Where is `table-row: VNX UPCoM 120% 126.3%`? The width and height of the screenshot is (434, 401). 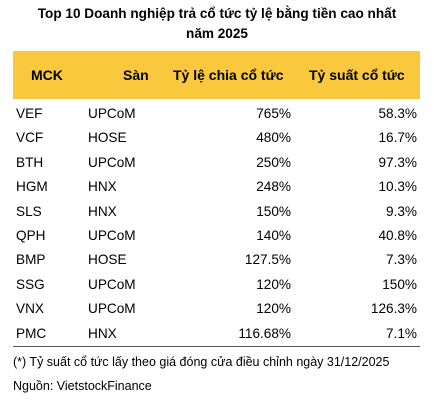
table-row: VNX UPCoM 120% 126.3% is located at coordinates (216, 309).